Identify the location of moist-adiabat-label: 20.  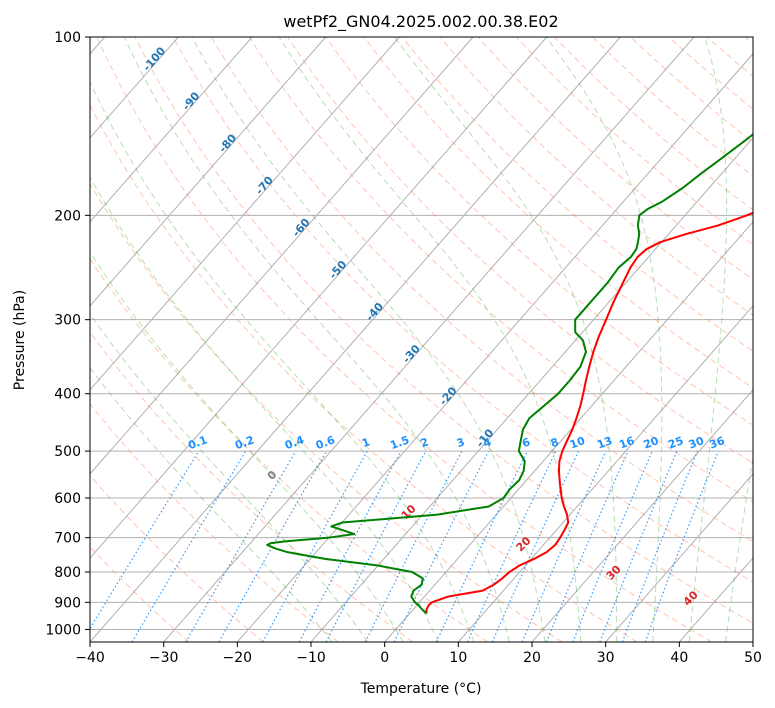
(524, 544).